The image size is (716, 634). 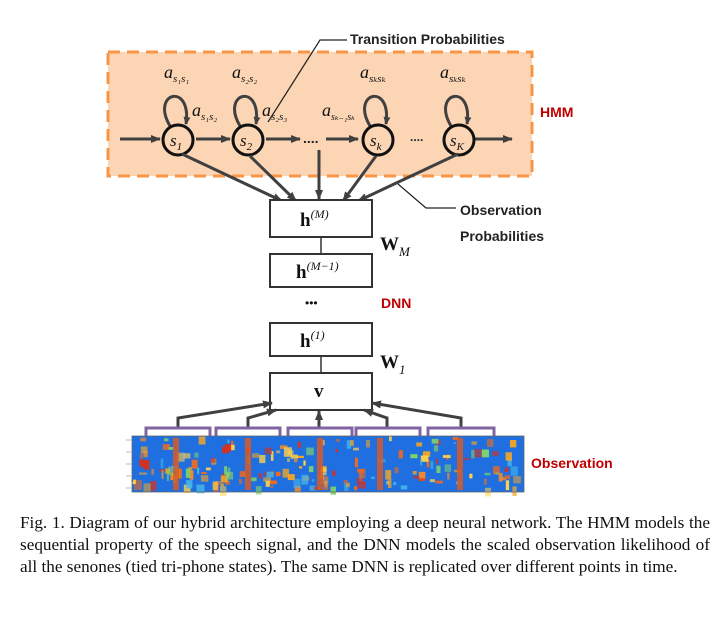 What do you see at coordinates (408, 177) in the screenshot?
I see `obs-arrow-sK` at bounding box center [408, 177].